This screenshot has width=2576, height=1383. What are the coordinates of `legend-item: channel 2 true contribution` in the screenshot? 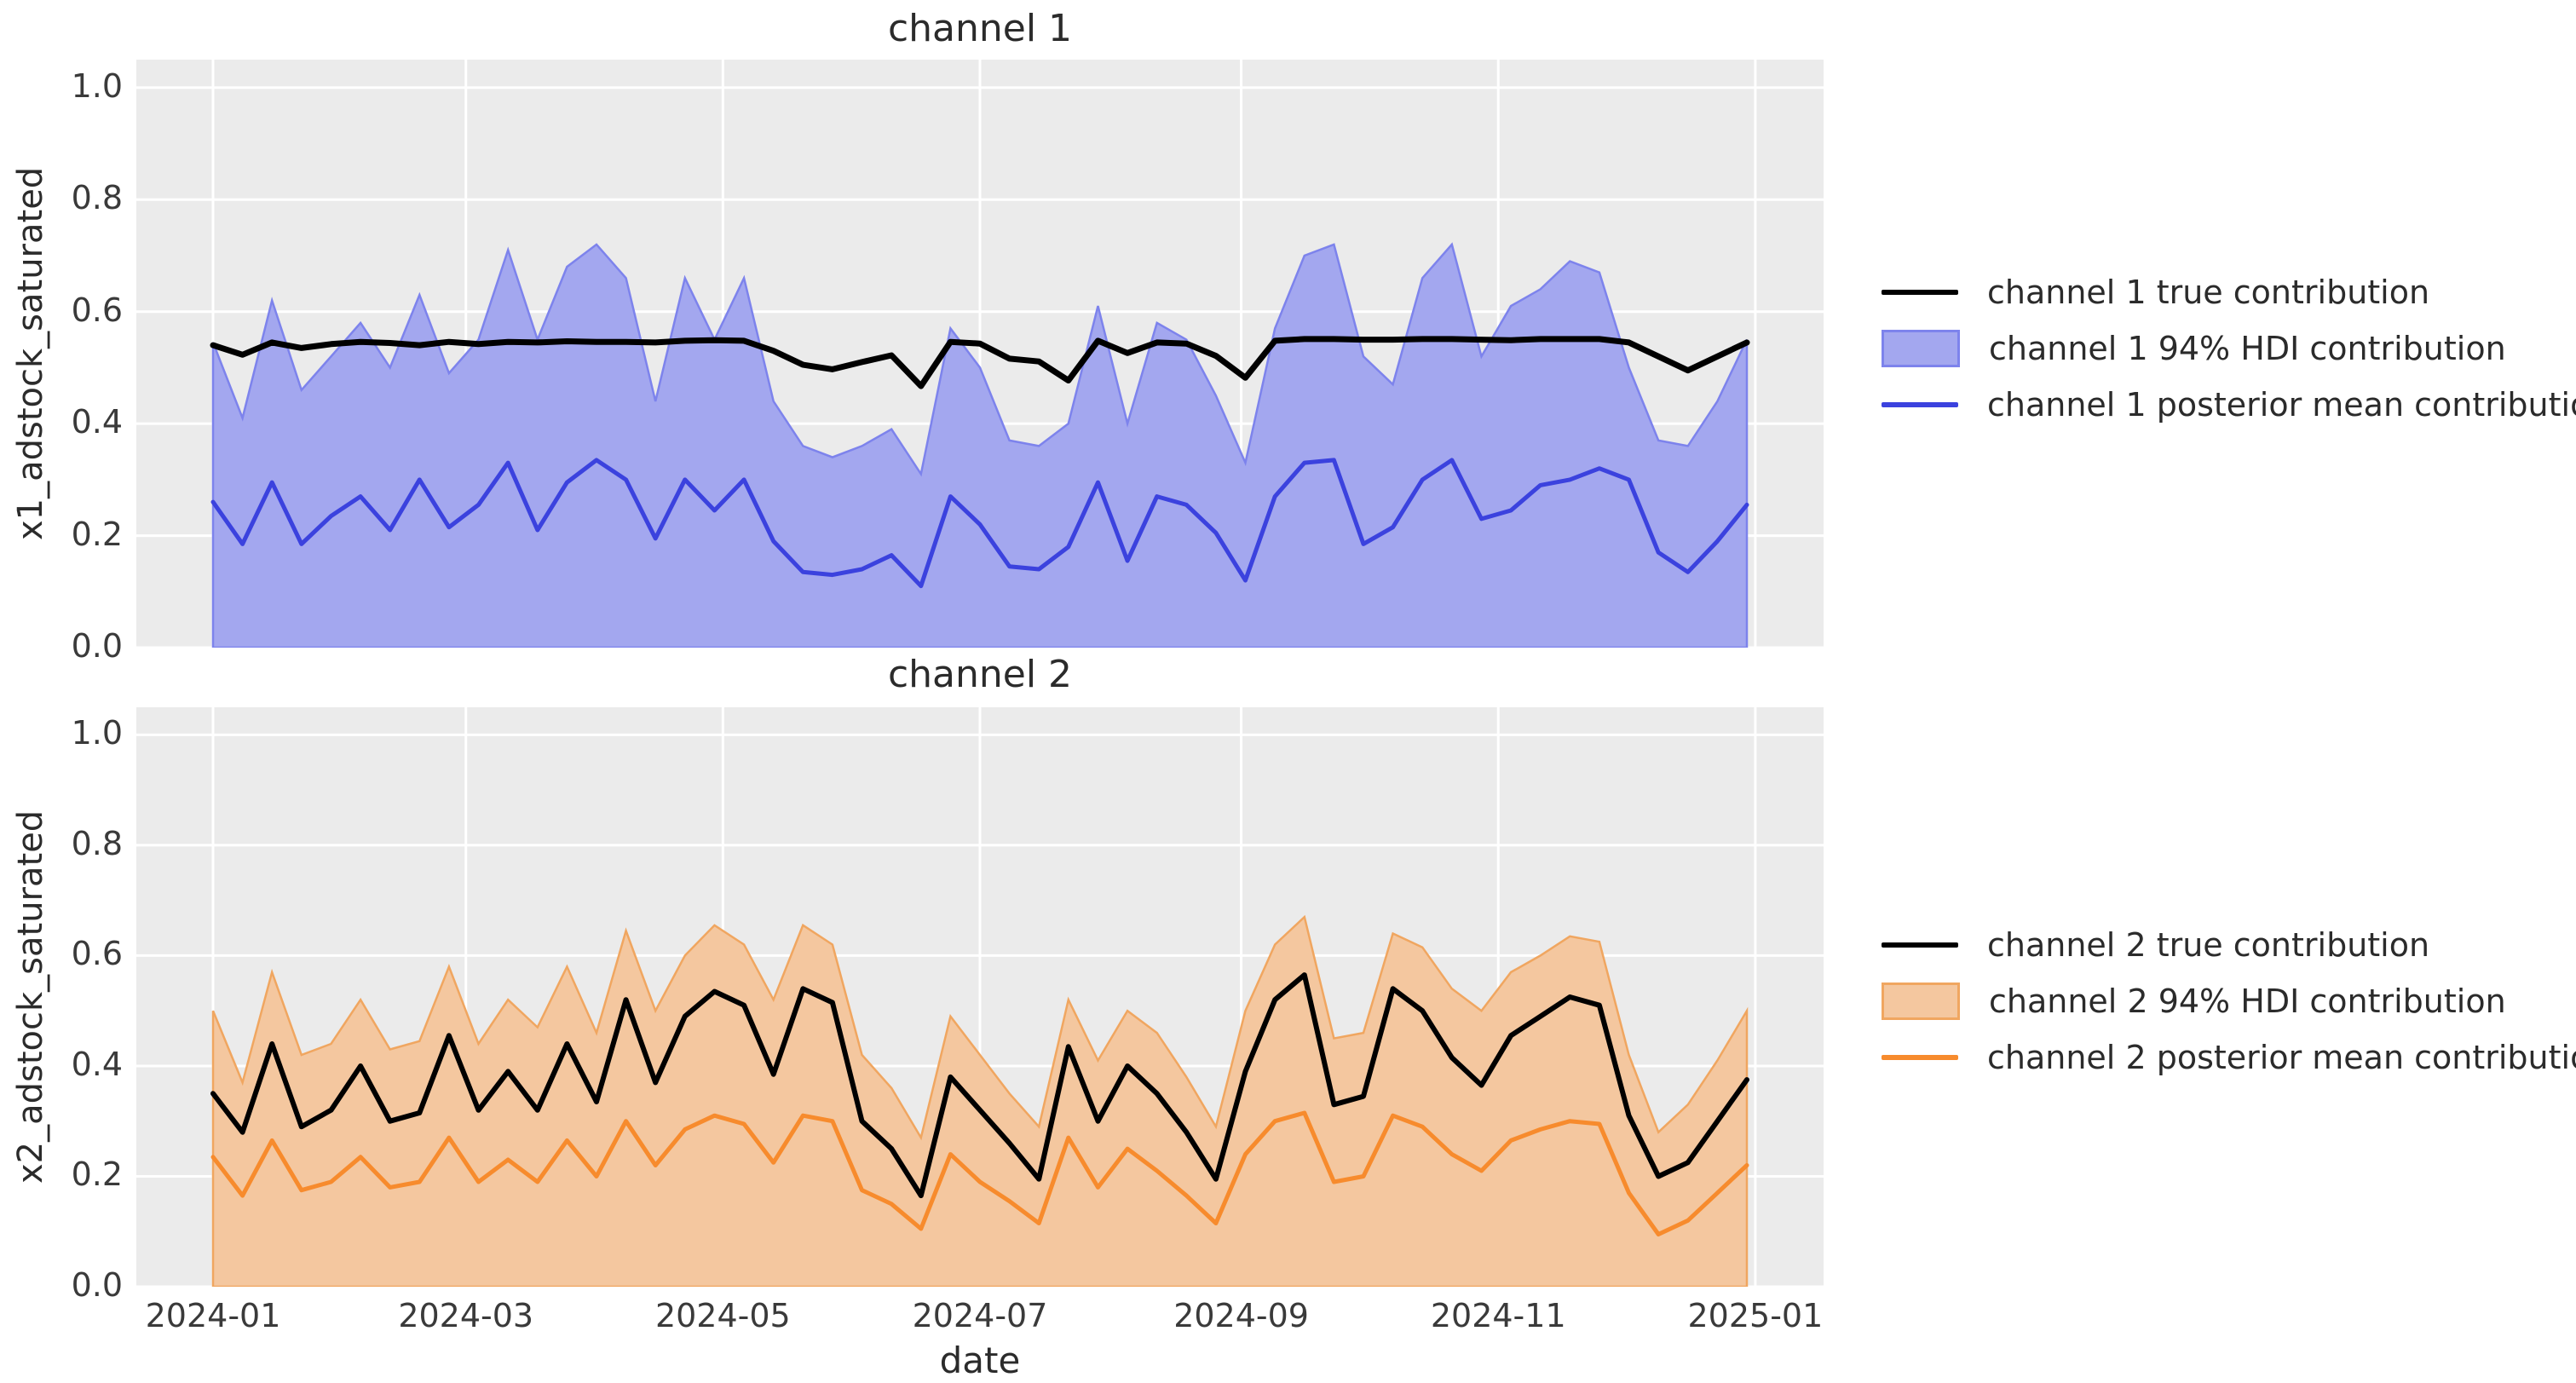 It's located at (2229, 945).